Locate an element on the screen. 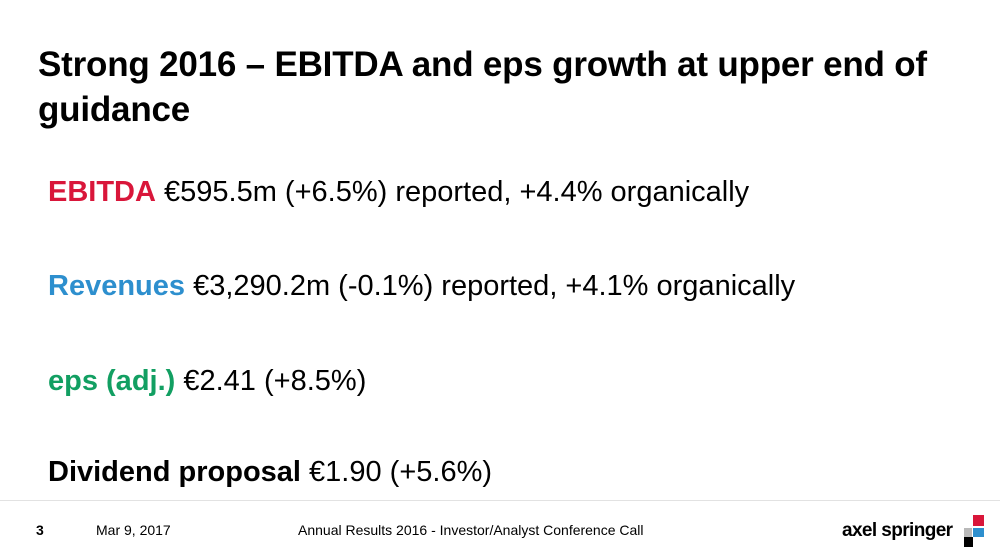 Image resolution: width=1000 pixels, height=559 pixels. page-number: 3 is located at coordinates (40, 530).